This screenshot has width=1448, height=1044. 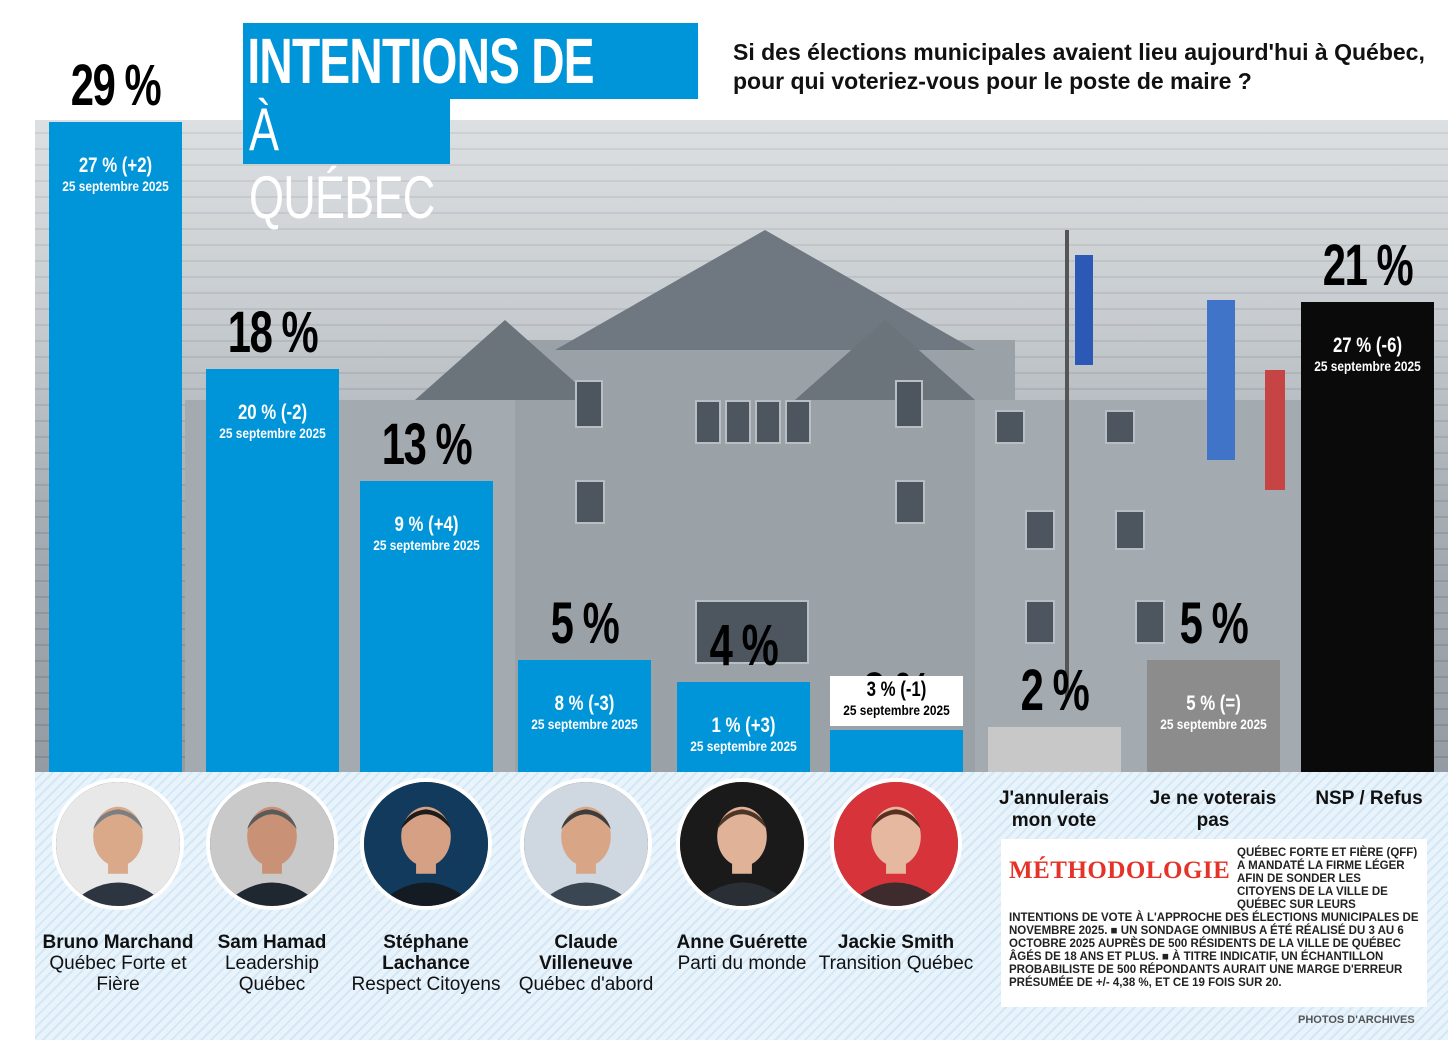 I want to click on candidate-party: Québec Forte et Fière, so click(x=118, y=974).